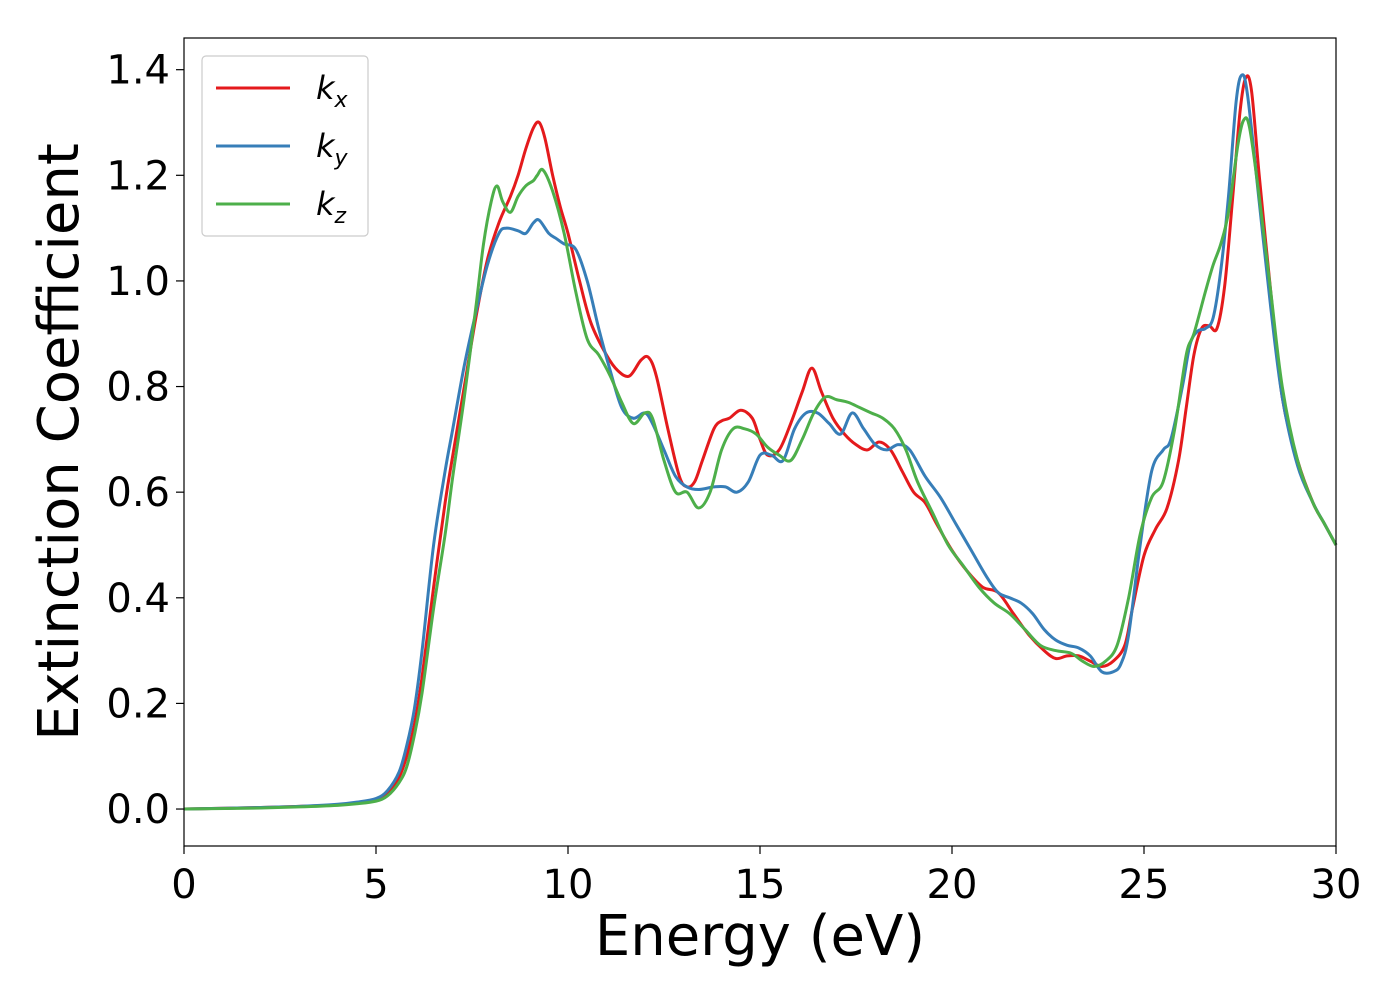  I want to click on y-tick-label: 0.4, so click(138, 599).